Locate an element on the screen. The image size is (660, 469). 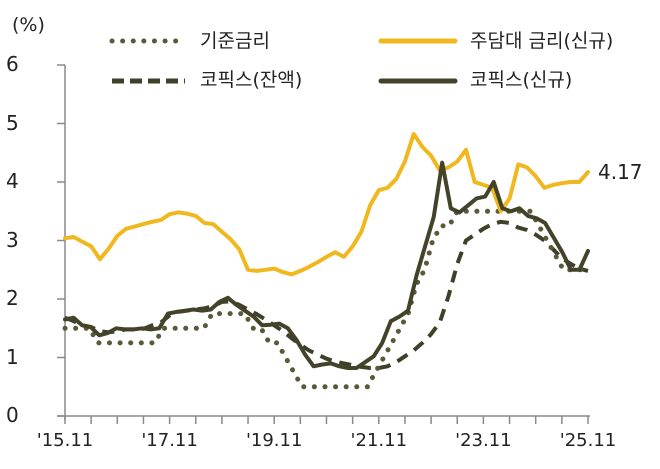
legend-item-cofix-new: 코픽스(신규) is located at coordinates (521, 78).